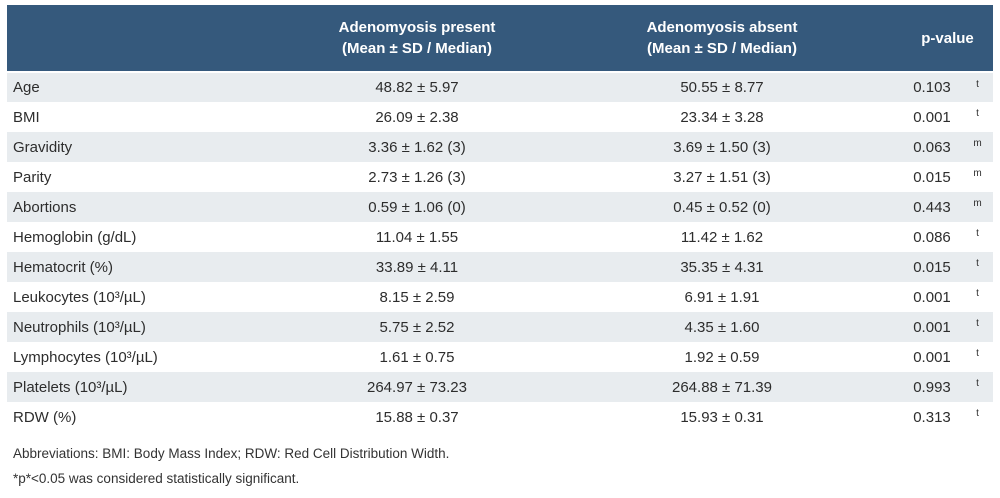 This screenshot has width=1000, height=498. What do you see at coordinates (500, 87) in the screenshot?
I see `table-row: Age 48.82 ± 5.97 50.55 ± 8.77 0.103 t` at bounding box center [500, 87].